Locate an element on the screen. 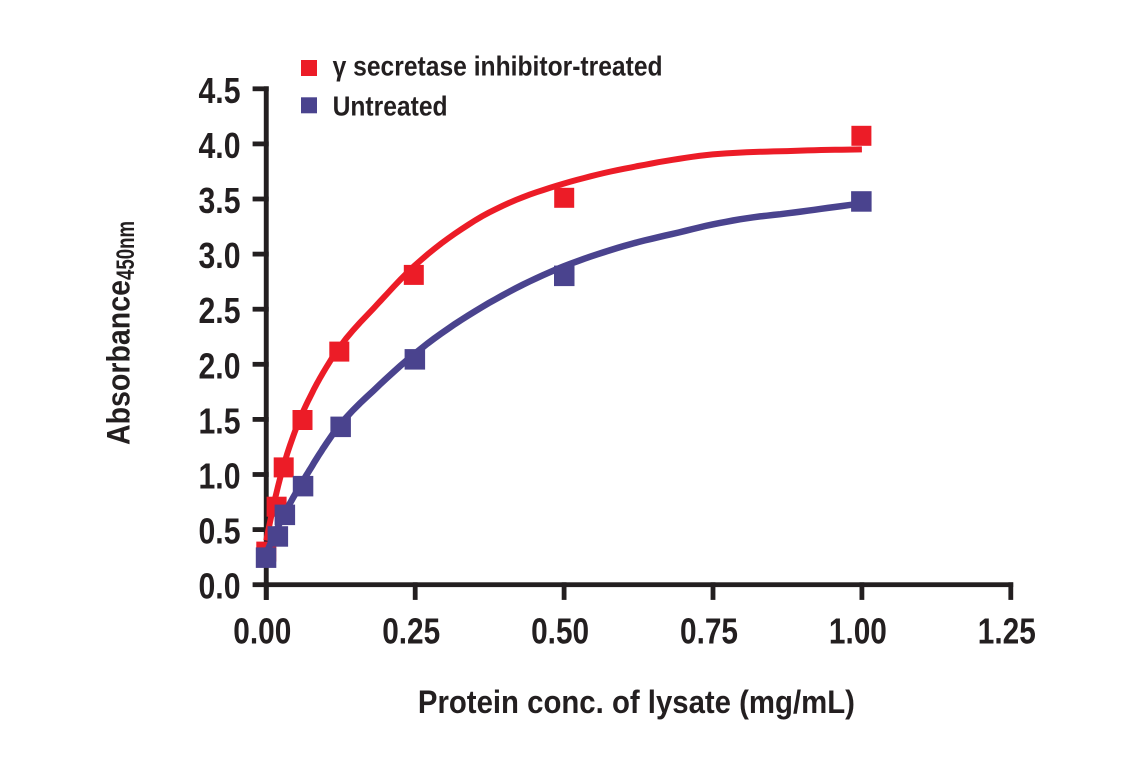 This screenshot has height=773, width=1141. svg-text: 4.0 is located at coordinates (220, 145).